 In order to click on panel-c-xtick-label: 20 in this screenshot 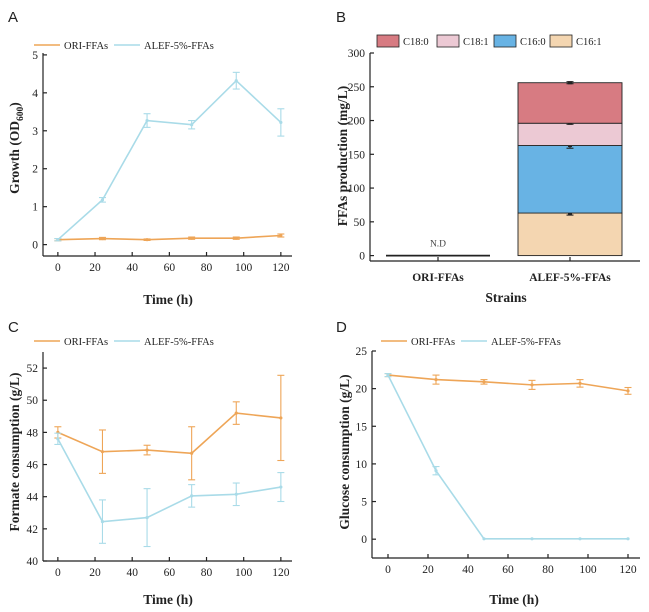, I will do `click(95, 573)`.